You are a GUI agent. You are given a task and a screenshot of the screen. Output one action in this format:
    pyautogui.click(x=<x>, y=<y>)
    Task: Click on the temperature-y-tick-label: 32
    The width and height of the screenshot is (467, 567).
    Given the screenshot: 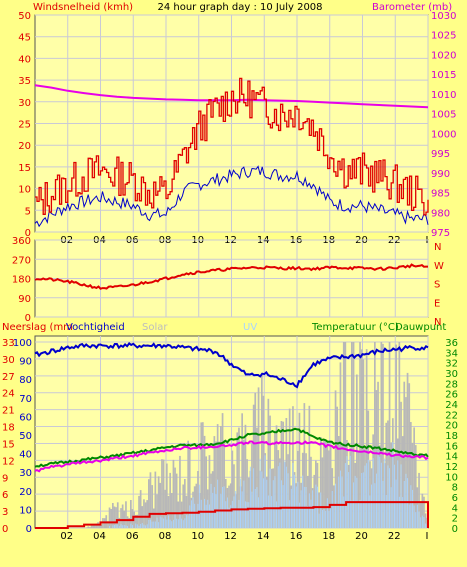 What is the action you would take?
    pyautogui.click(x=451, y=364)
    